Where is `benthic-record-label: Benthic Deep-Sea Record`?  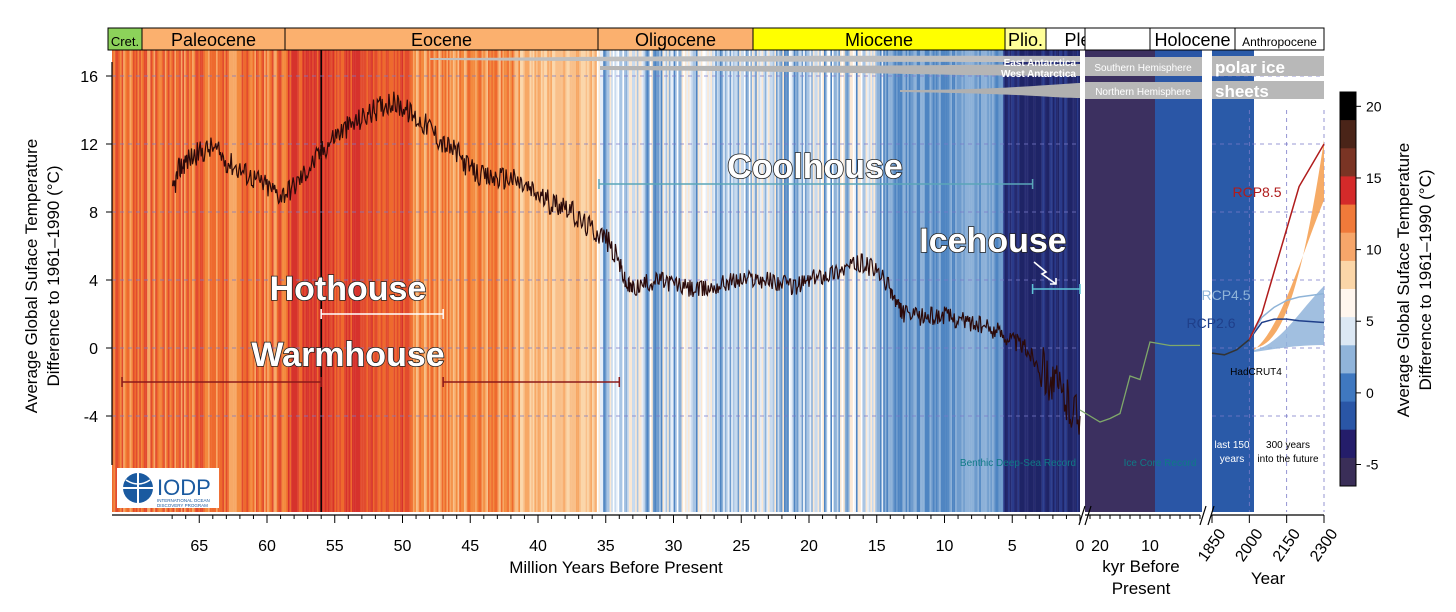
benthic-record-label: Benthic Deep-Sea Record is located at coordinates (1018, 463).